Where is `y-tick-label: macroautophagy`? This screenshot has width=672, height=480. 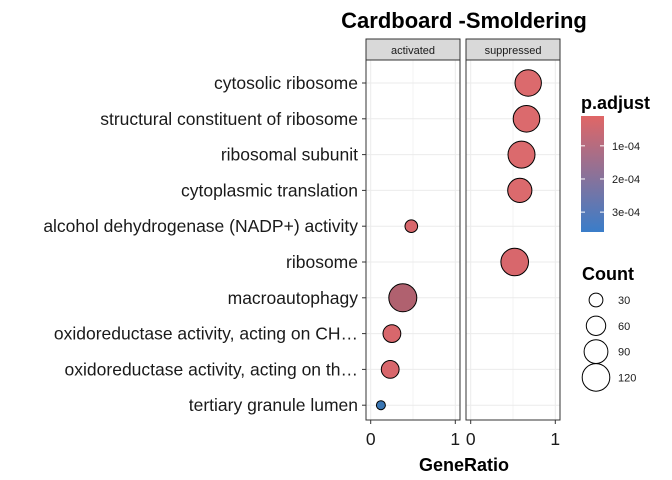 y-tick-label: macroautophagy is located at coordinates (293, 298).